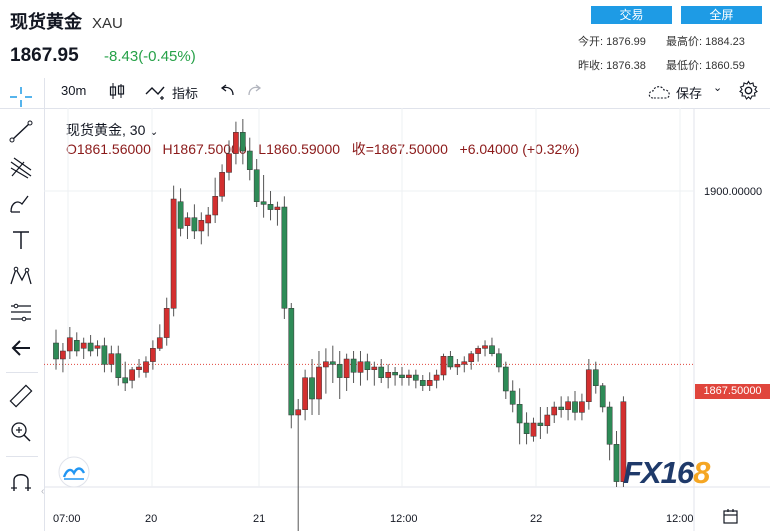  I want to click on magnet-icon, so click(21, 482).